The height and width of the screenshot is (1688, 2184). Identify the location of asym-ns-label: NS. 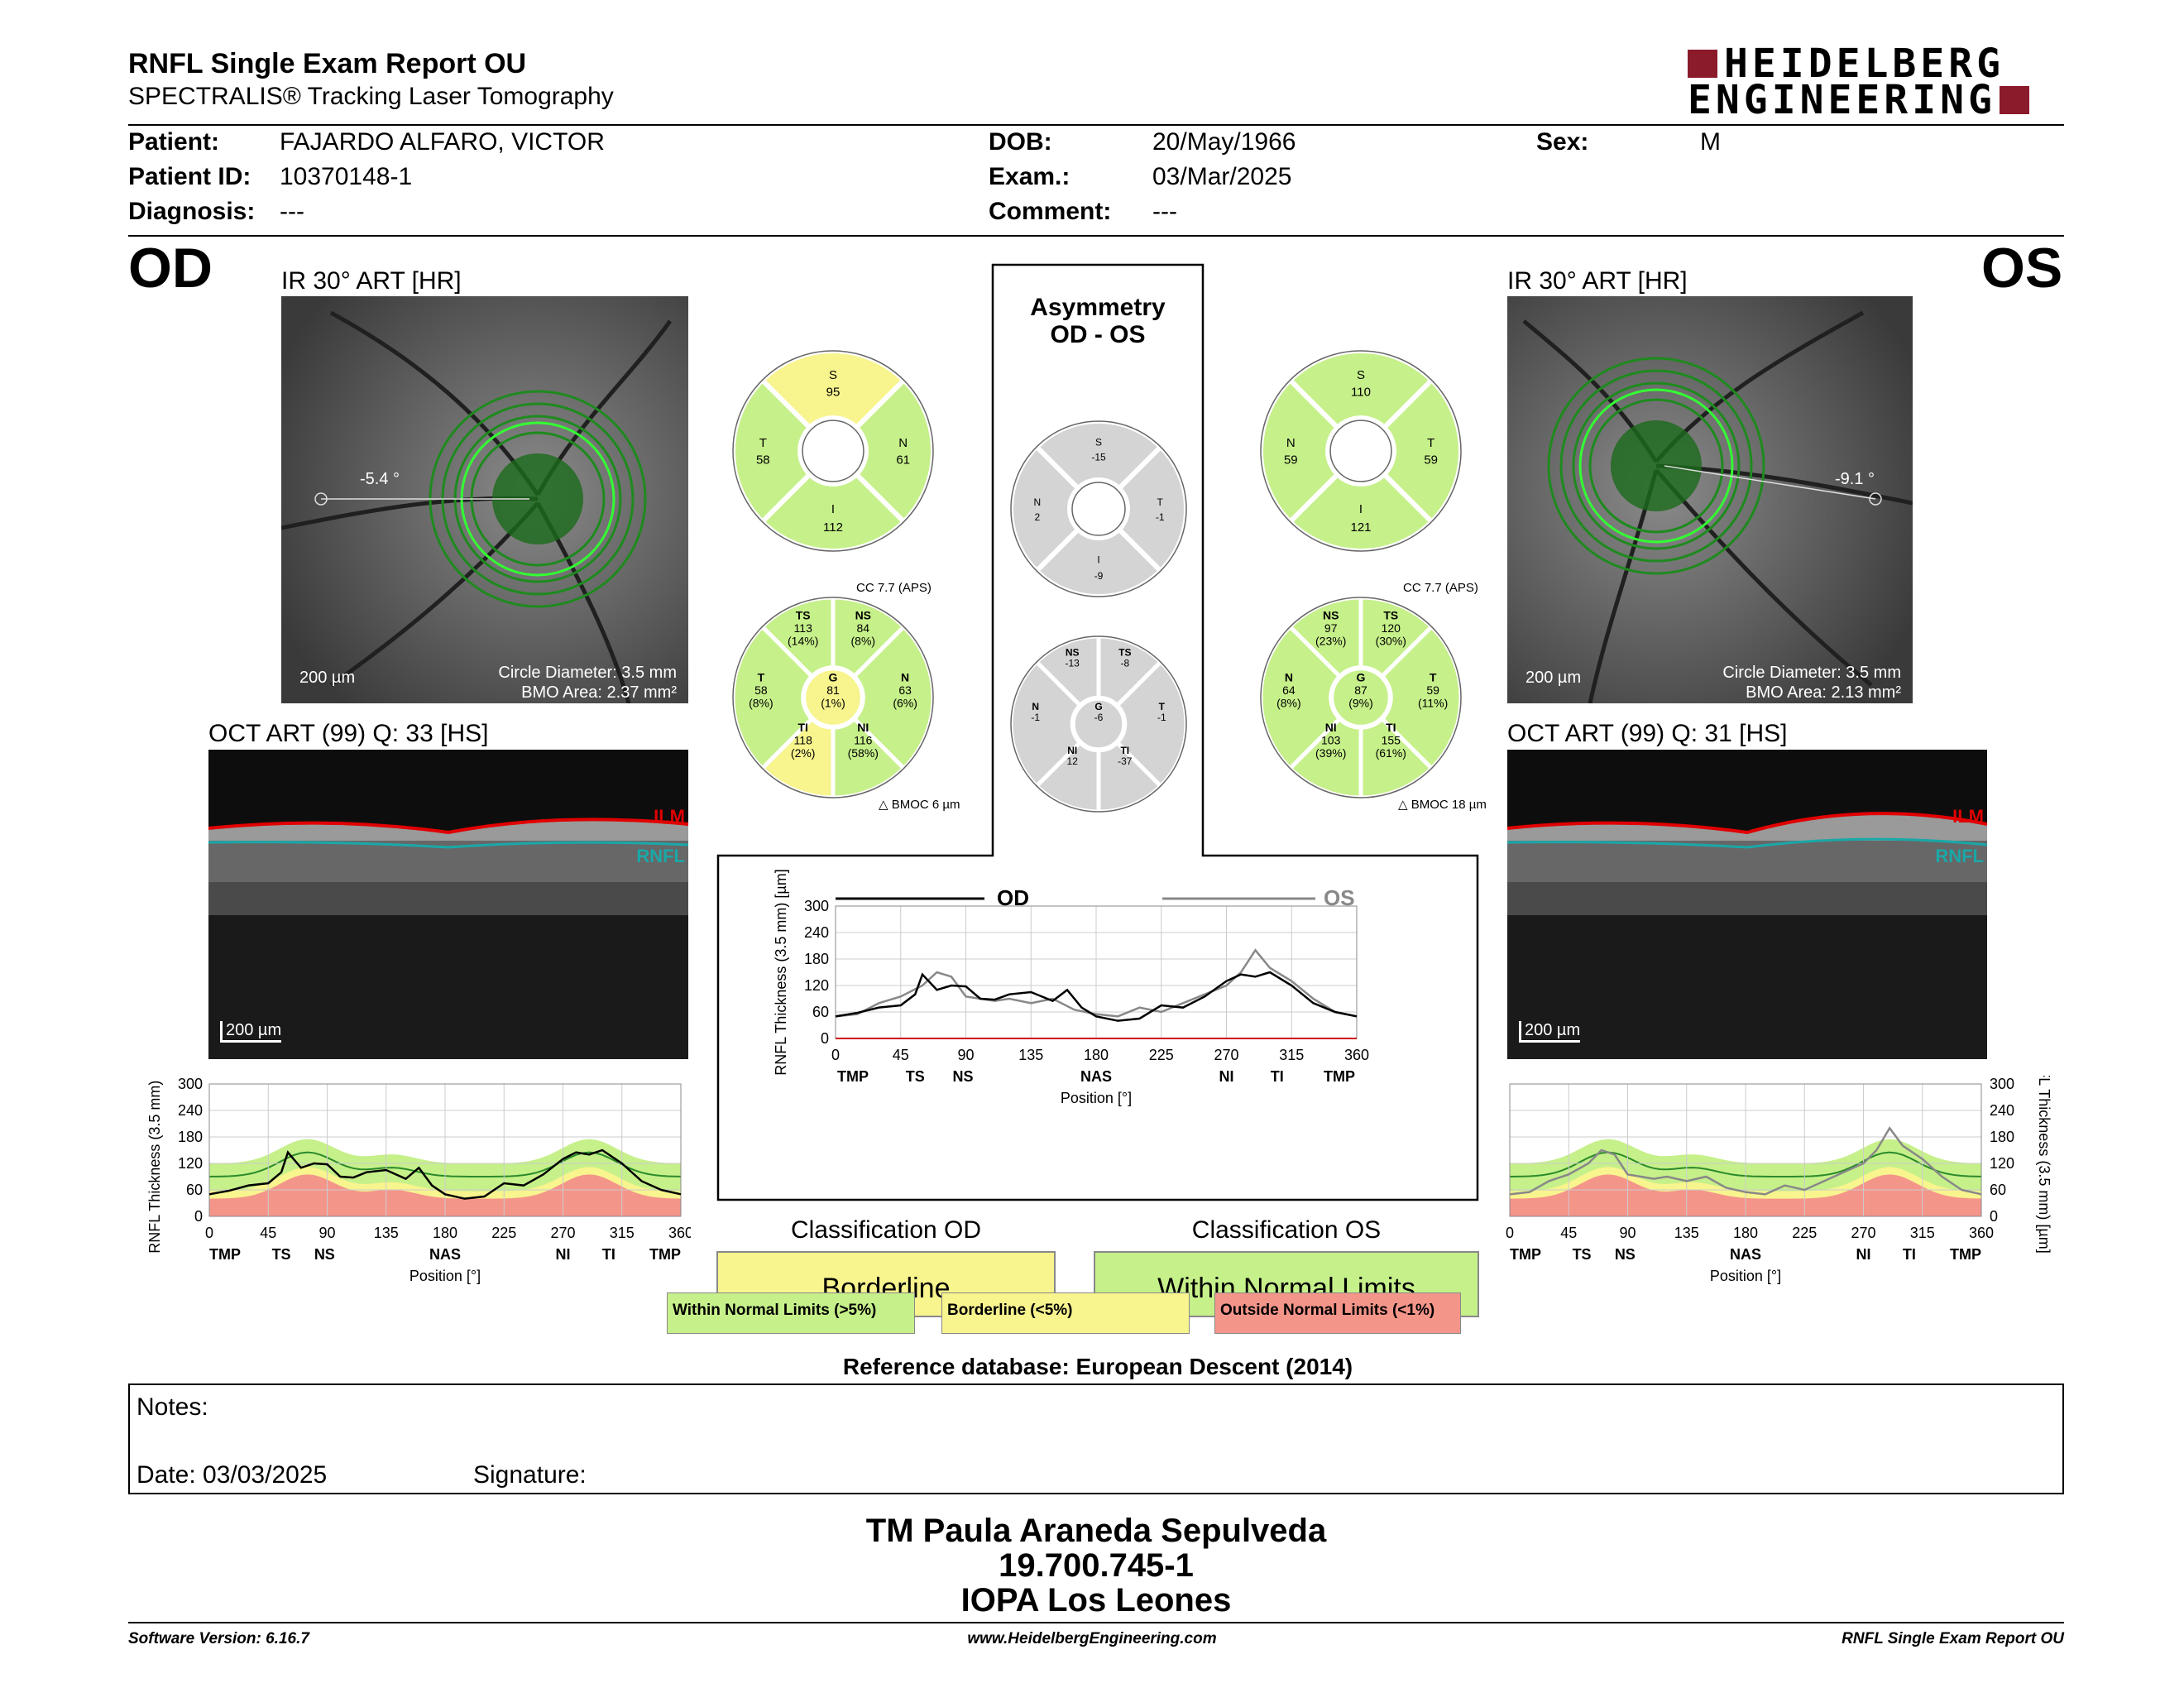
(1073, 652).